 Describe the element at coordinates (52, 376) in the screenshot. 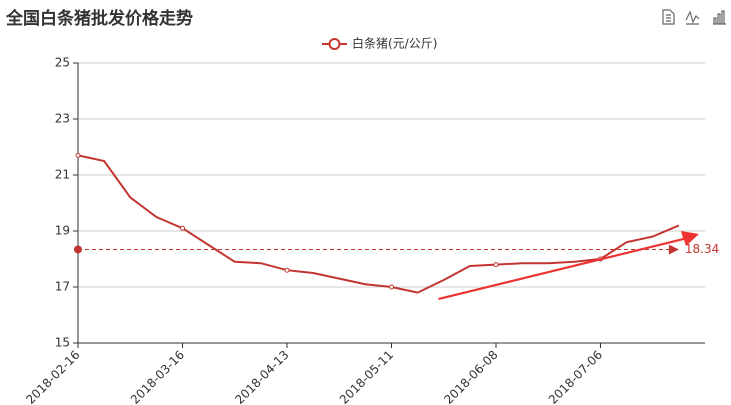

I see `x-tick-label: 2018-02-16` at that location.